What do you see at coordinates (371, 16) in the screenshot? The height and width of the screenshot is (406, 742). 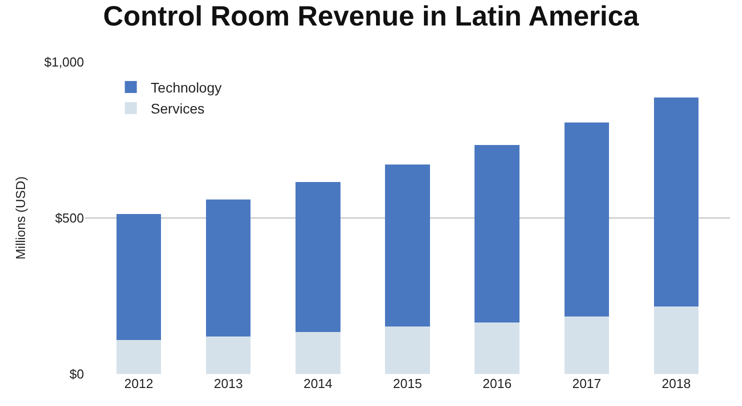 I see `chart-title: Control Room Revenue in Latin America` at bounding box center [371, 16].